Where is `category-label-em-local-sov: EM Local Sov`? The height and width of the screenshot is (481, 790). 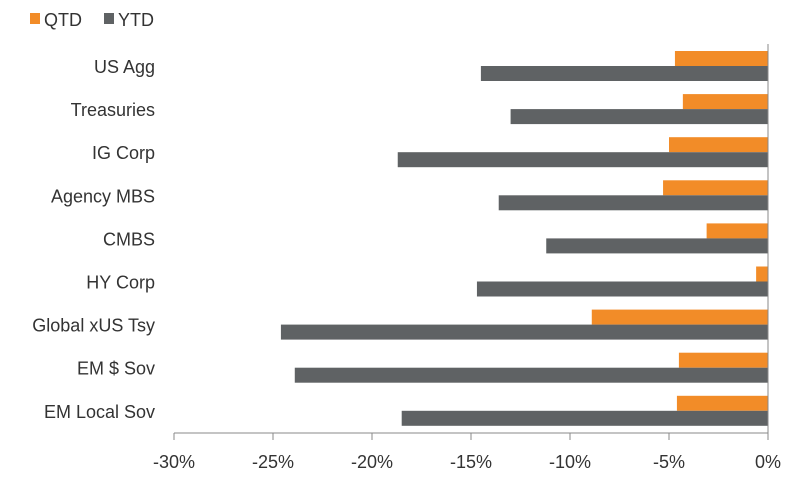 category-label-em-local-sov: EM Local Sov is located at coordinates (99, 412).